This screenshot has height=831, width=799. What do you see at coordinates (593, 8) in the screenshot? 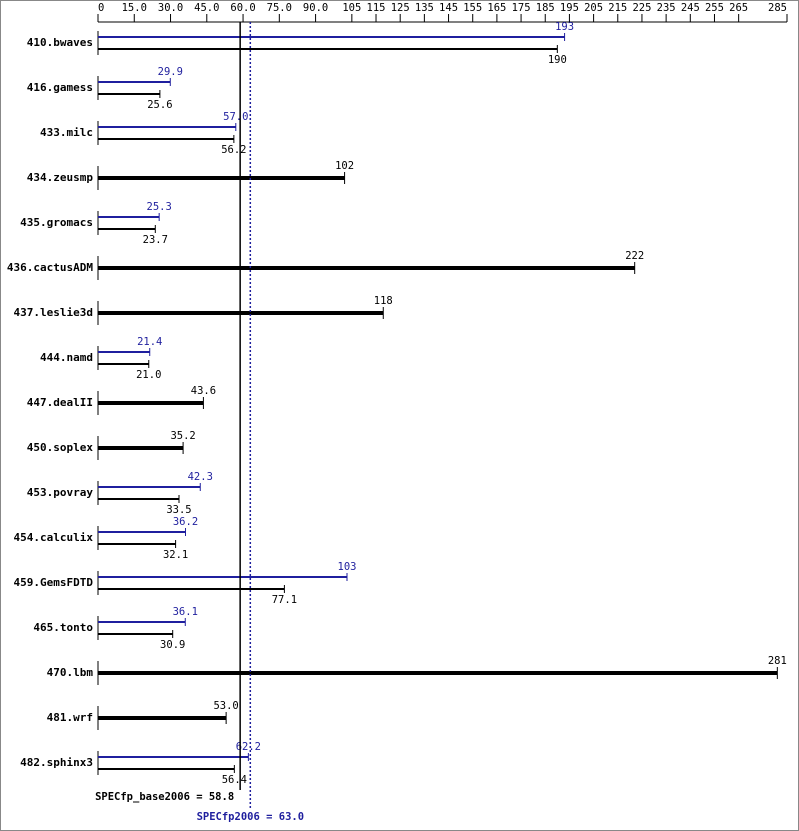
I see `x-tick-label: 205` at bounding box center [593, 8].